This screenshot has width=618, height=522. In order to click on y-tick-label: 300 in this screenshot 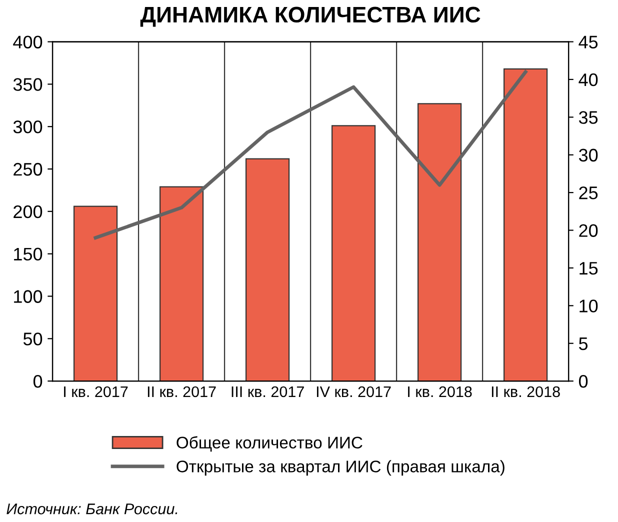, I will do `click(27, 127)`.